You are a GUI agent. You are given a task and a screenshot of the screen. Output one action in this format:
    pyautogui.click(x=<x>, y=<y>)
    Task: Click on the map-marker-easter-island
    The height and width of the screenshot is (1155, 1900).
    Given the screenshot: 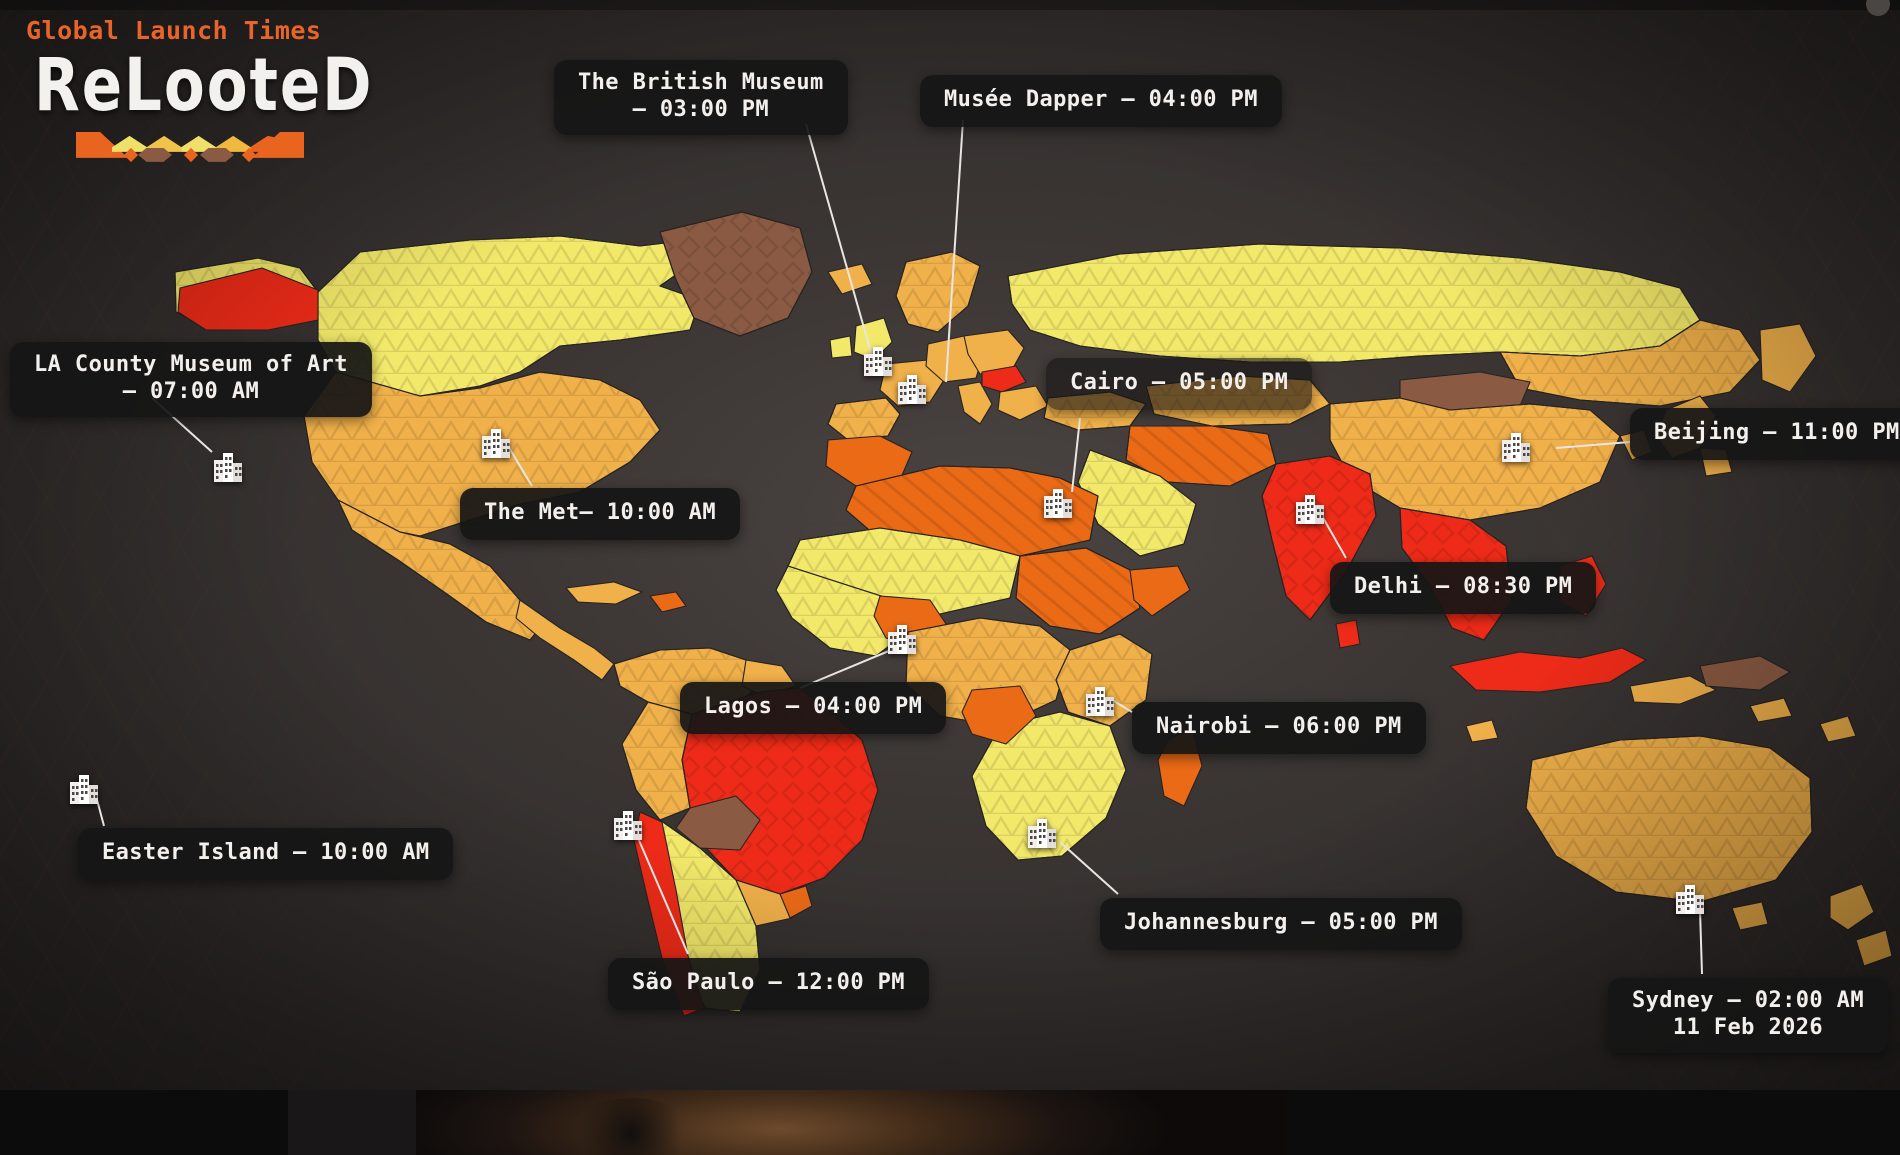 What is the action you would take?
    pyautogui.click(x=84, y=788)
    